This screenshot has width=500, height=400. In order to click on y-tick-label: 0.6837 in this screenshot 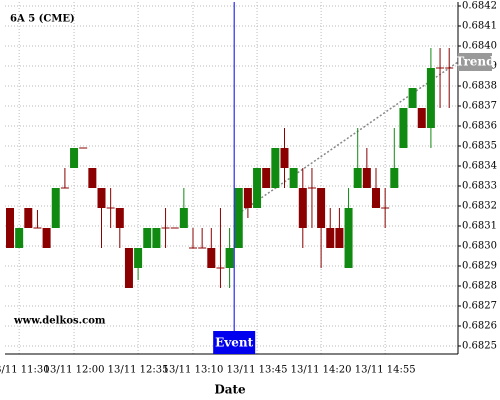, I will do `click(479, 106)`.